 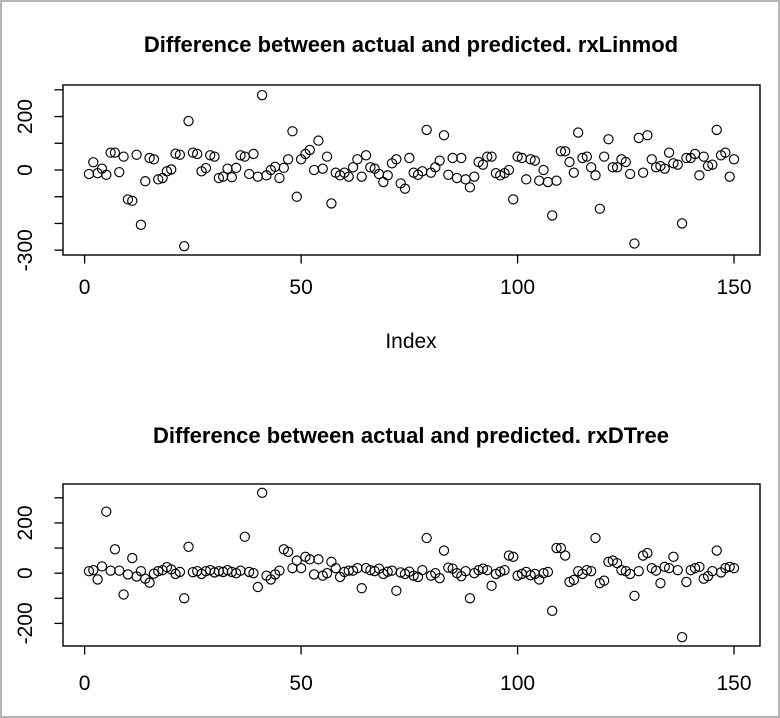 I want to click on x-tick-label: 0, so click(x=85, y=287).